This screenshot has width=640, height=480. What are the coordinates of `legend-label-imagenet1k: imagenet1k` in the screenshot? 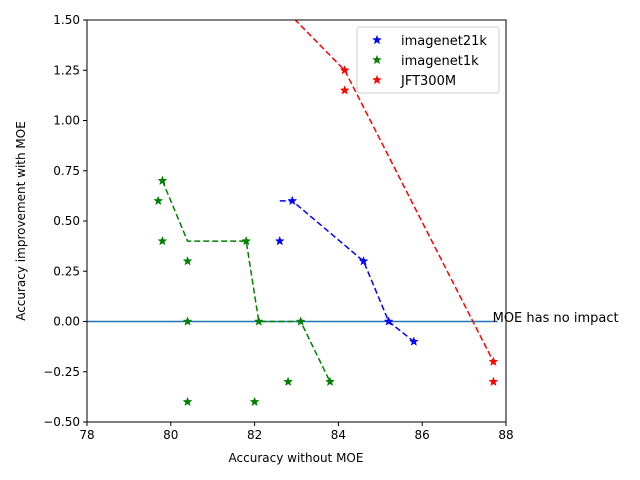 It's located at (440, 61).